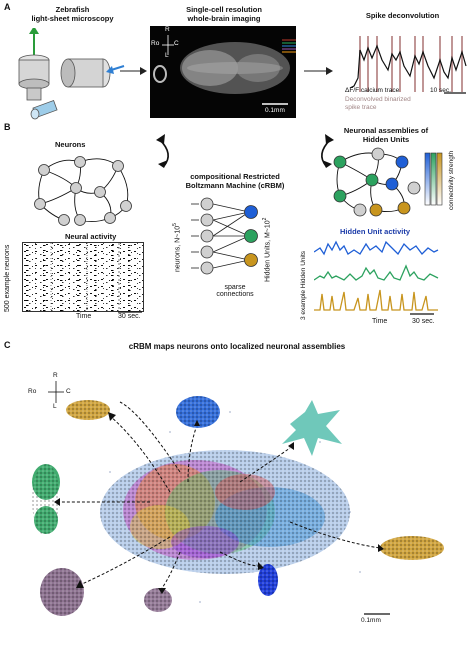  I want to click on time-scale-a-label: 10 sec., so click(440, 90).